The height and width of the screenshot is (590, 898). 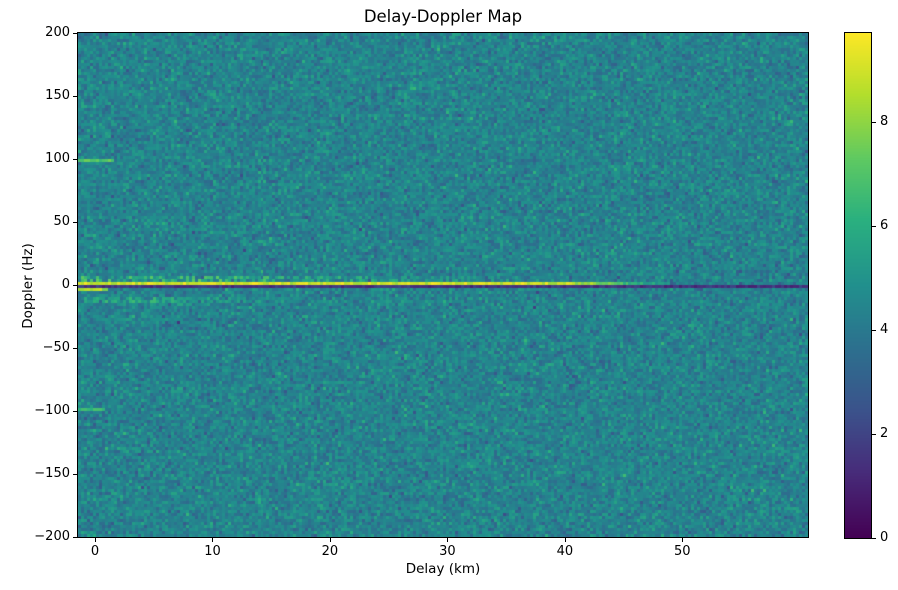 I want to click on colorbar-tick-label: 8, so click(x=884, y=121).